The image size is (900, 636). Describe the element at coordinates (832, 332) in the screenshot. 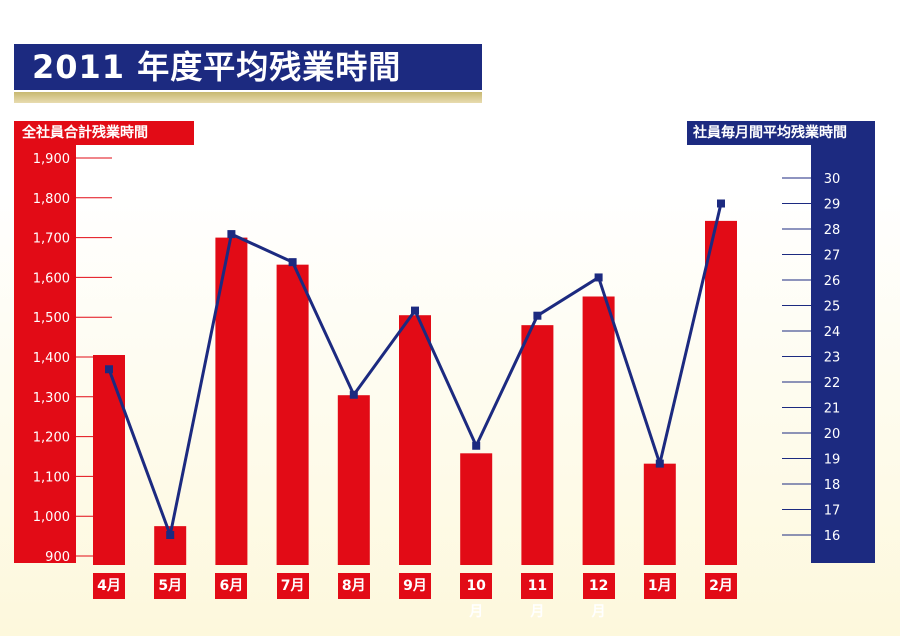

I see `right-tick-label: 24` at that location.